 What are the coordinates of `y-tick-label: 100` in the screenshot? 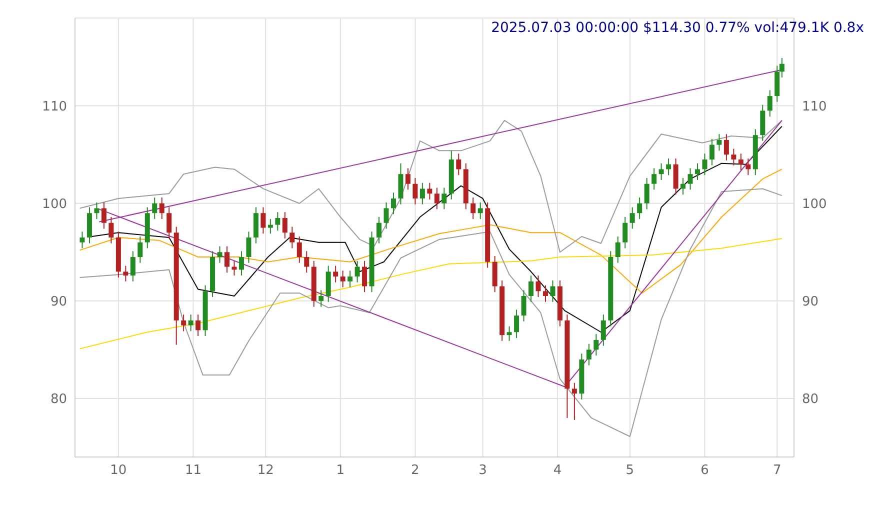 It's located at (54, 204).